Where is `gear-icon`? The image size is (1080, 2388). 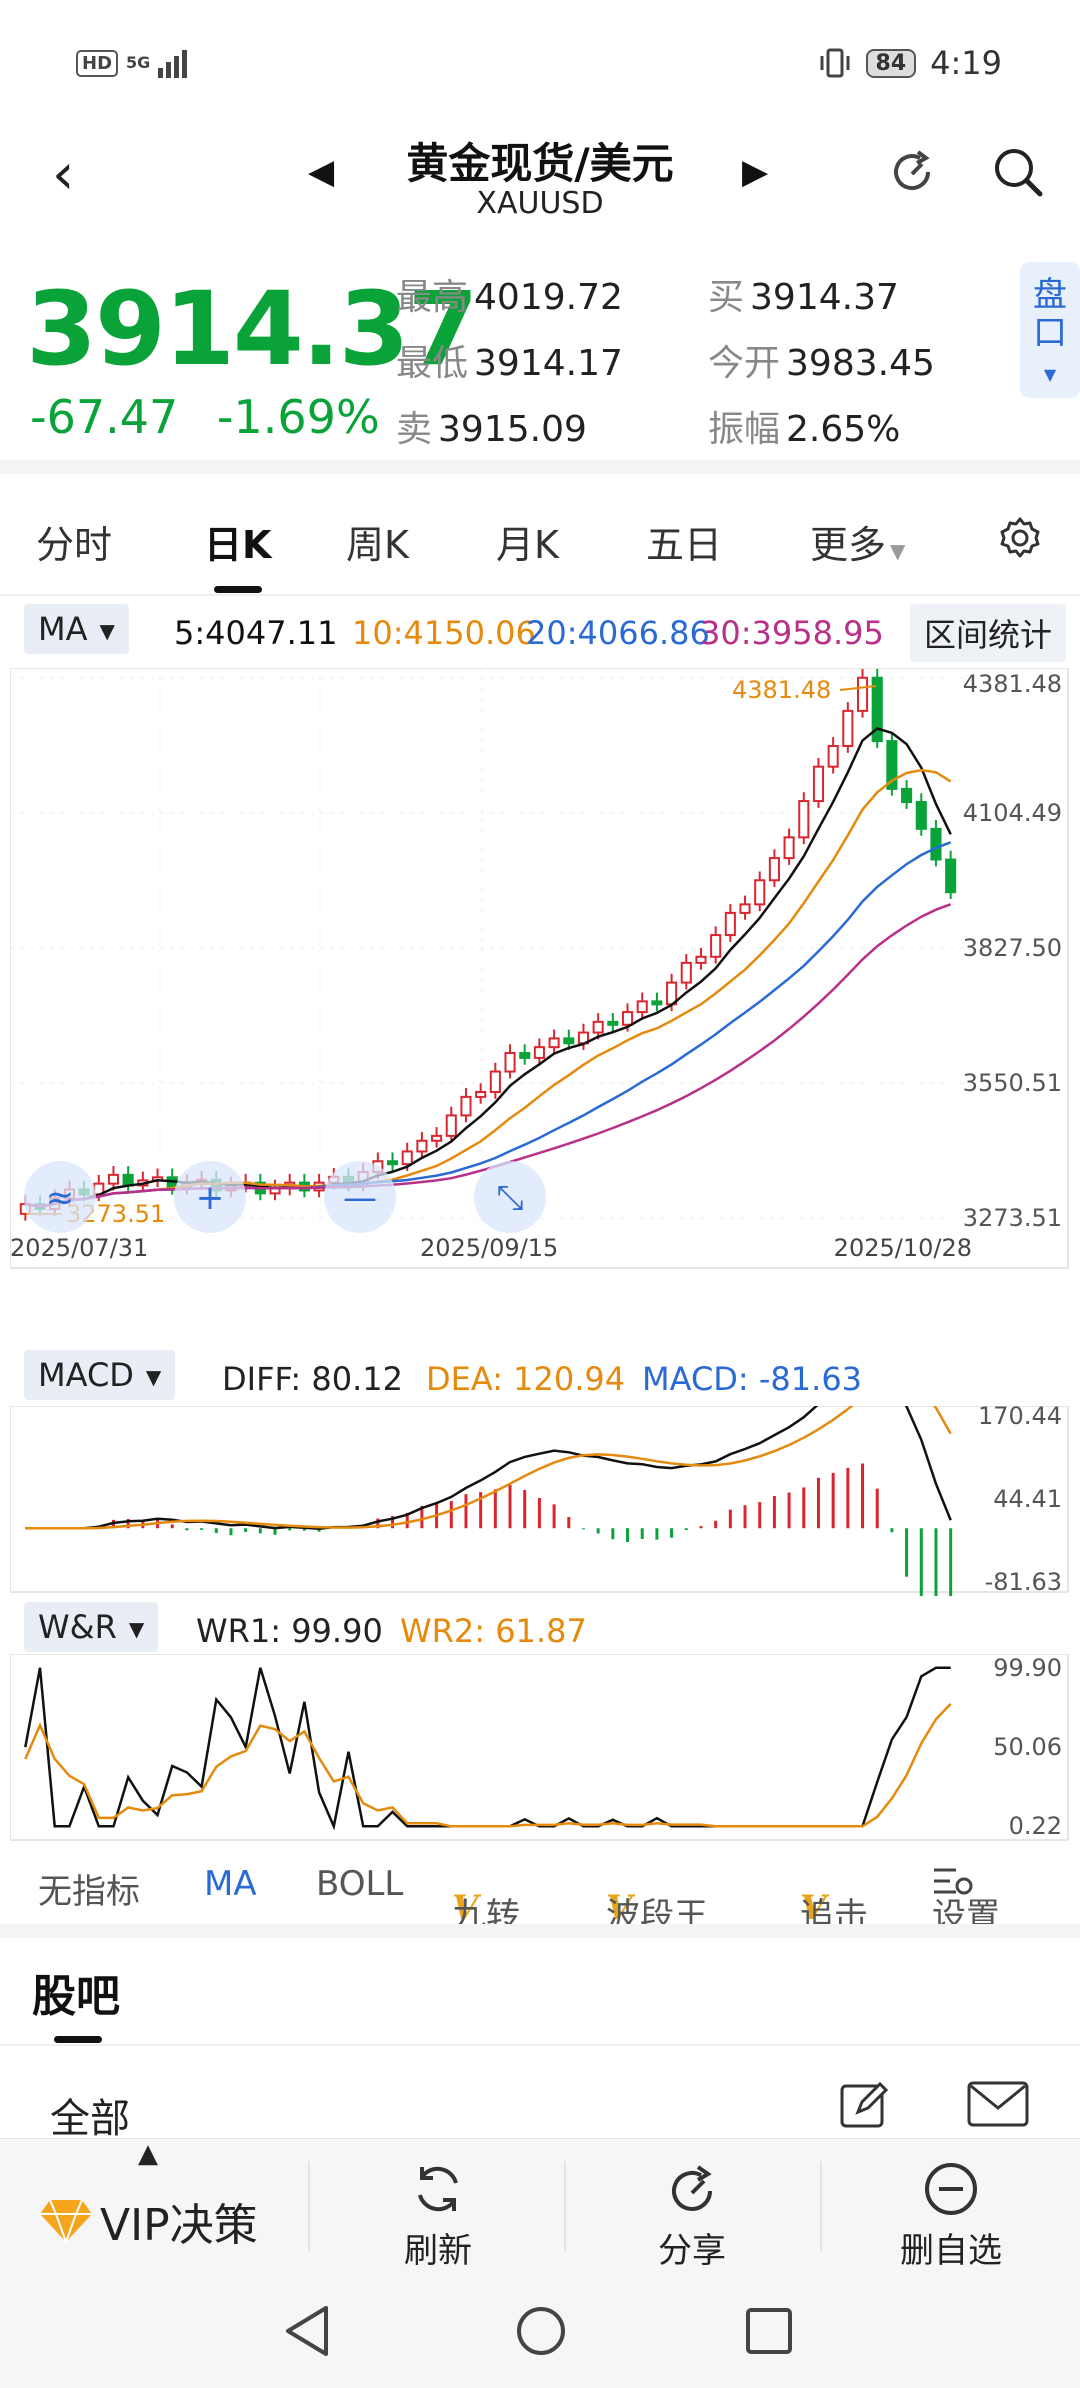 gear-icon is located at coordinates (1020, 538).